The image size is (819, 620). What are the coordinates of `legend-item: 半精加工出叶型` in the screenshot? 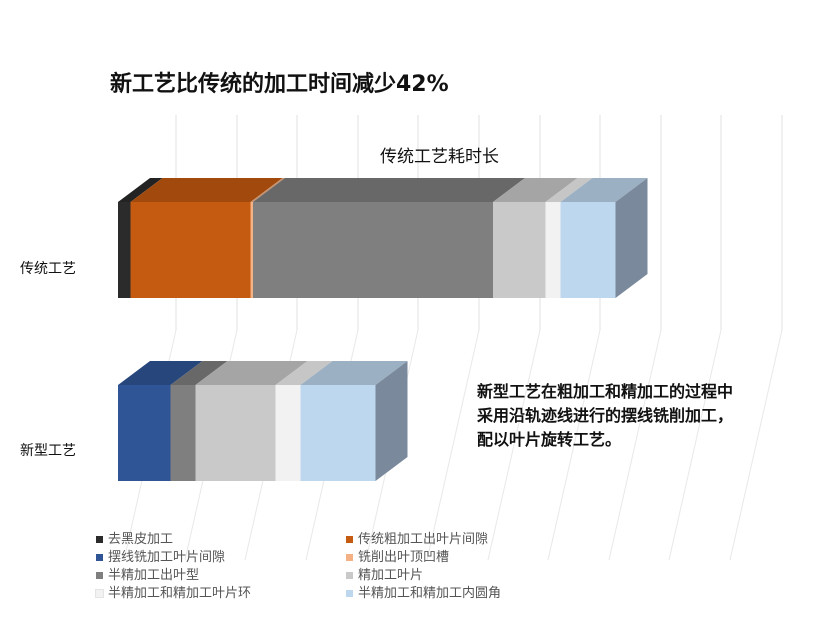 It's located at (147, 573).